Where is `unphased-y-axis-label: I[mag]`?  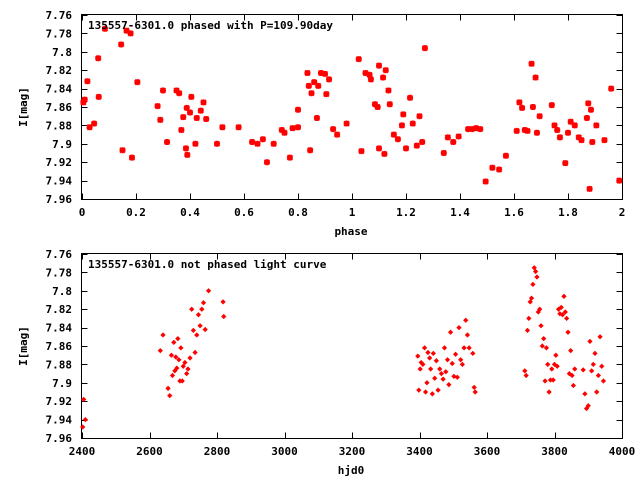
unphased-y-axis-label: I[mag] is located at coordinates (23, 346).